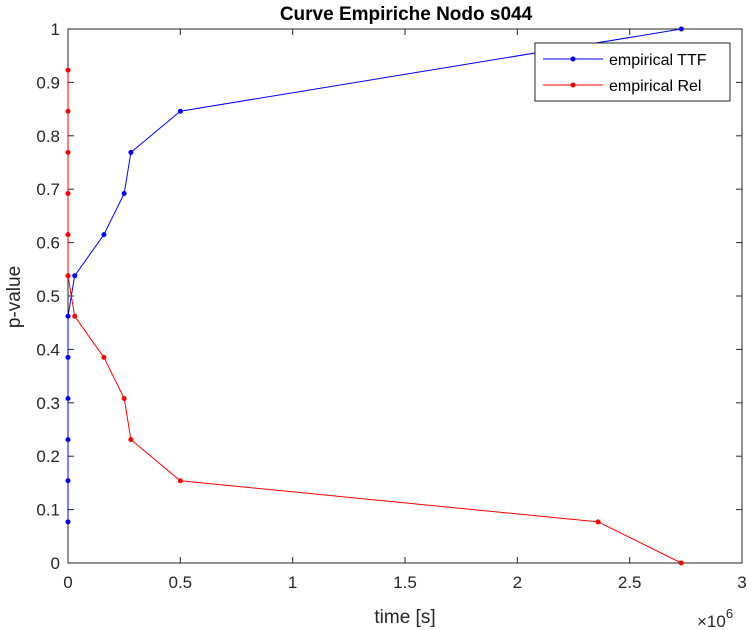 Image resolution: width=754 pixels, height=630 pixels. I want to click on x-tick-label: 1.5, so click(405, 582).